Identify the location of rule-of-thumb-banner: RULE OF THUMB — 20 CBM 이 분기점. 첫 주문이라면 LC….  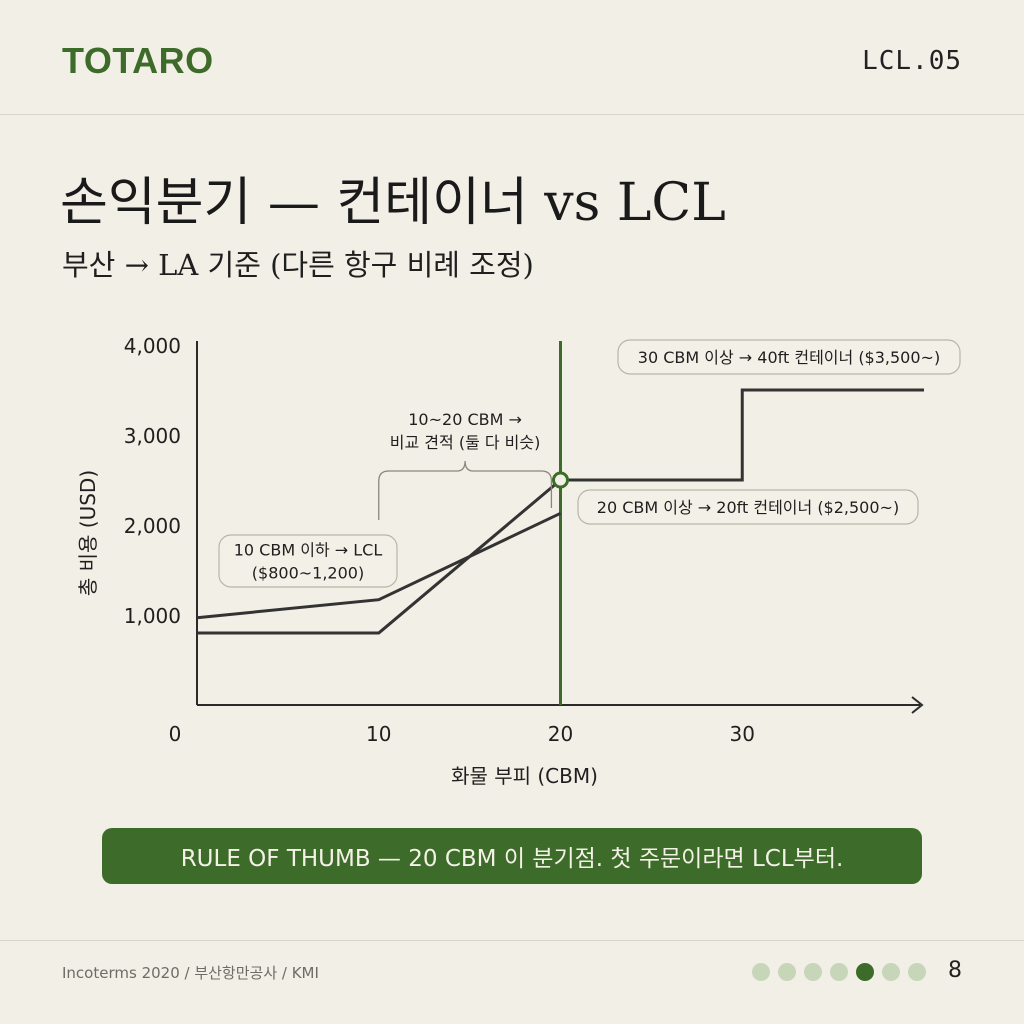
(512, 856).